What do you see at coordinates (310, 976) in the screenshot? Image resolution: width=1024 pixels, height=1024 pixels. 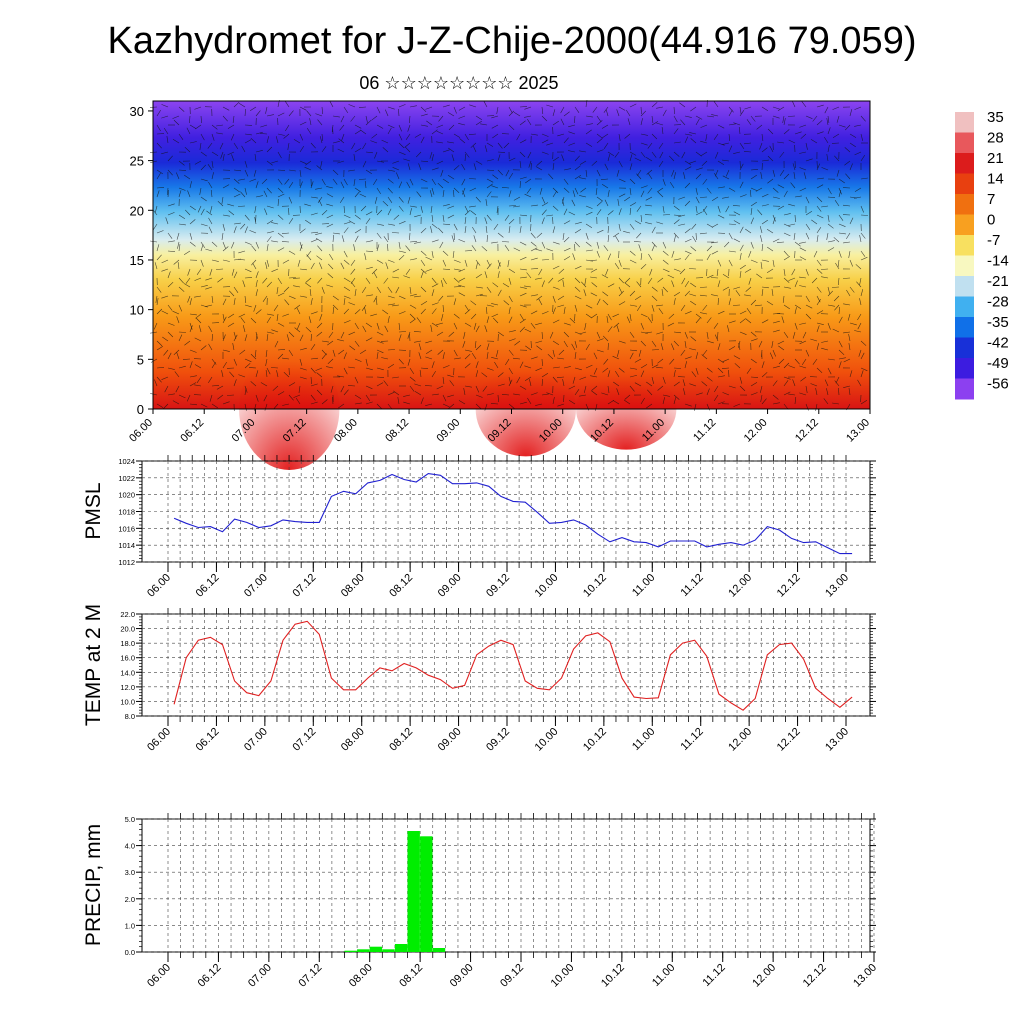 I see `x-tick-label: 07.12` at bounding box center [310, 976].